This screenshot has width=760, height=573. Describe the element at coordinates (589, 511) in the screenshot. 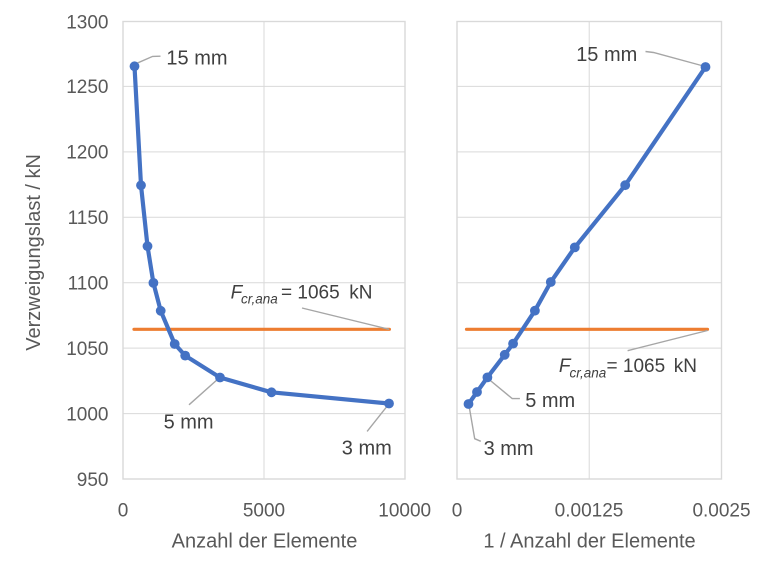

I see `svg-text: 0.00125` at that location.